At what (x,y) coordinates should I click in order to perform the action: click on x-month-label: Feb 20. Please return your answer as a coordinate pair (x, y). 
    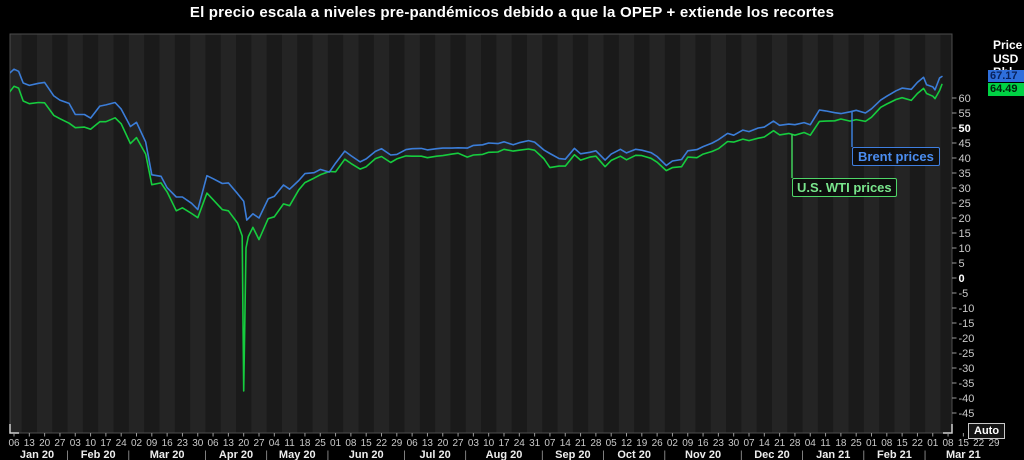
    Looking at the image, I should click on (98, 454).